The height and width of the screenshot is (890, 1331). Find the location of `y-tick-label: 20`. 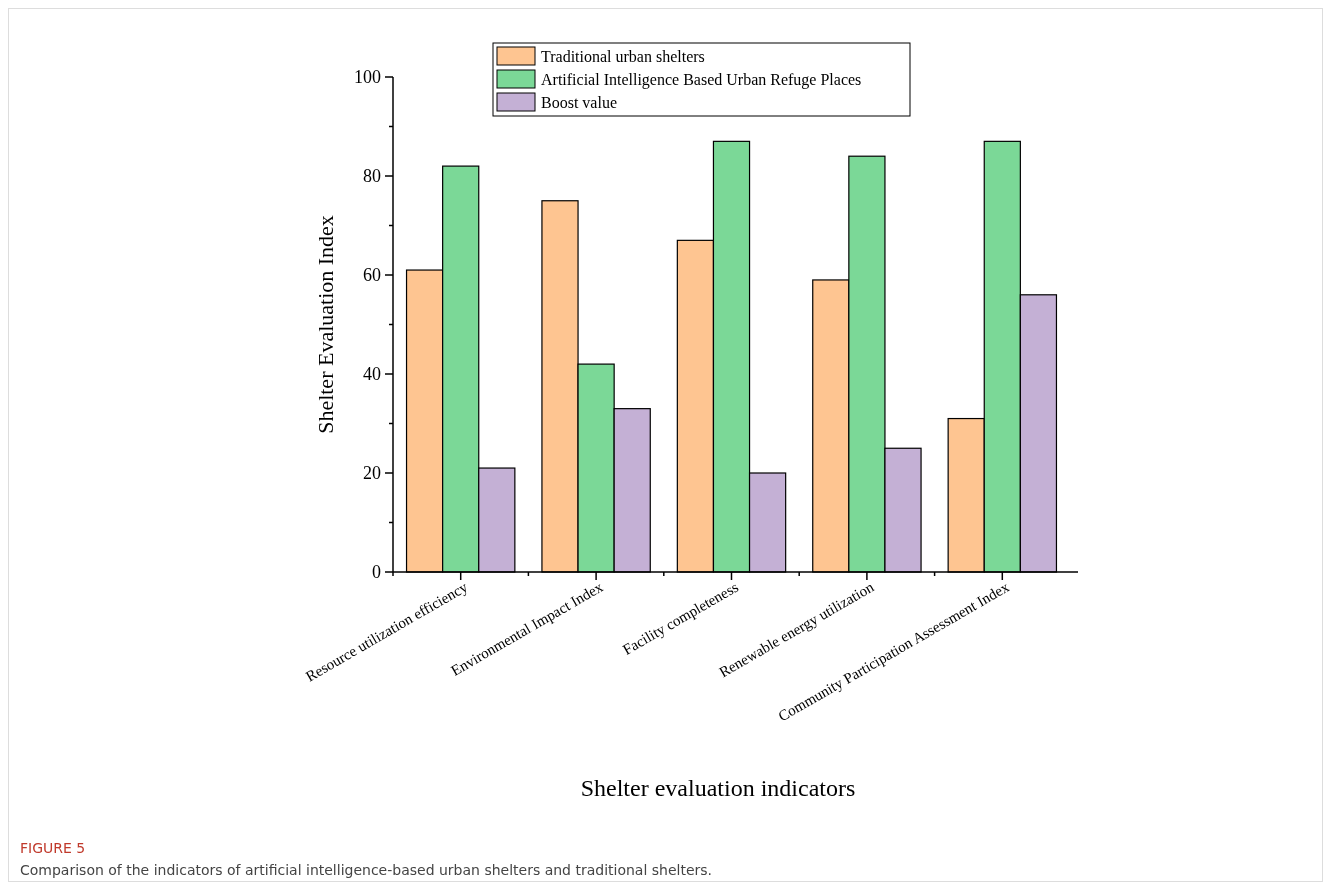

y-tick-label: 20 is located at coordinates (372, 473).